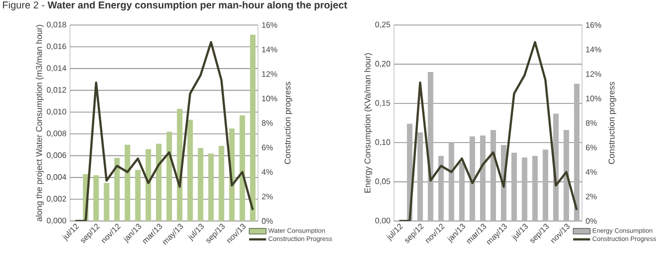  What do you see at coordinates (40, 123) in the screenshot?
I see `y-axis-title: along the project Water Consumption (m3/man hour)` at bounding box center [40, 123].